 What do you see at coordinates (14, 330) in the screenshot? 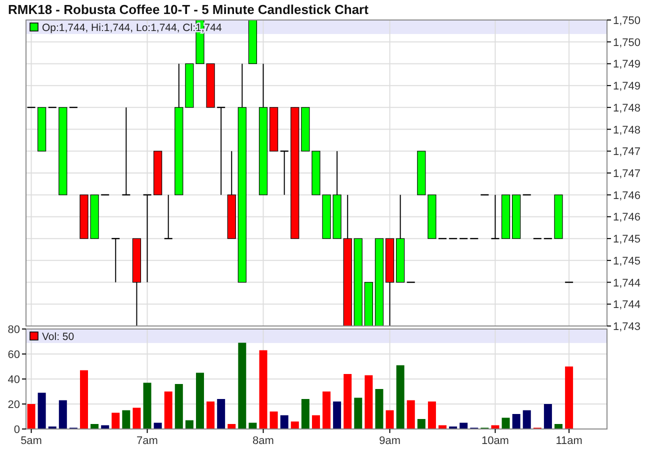
I see `y-tick-label: 80` at bounding box center [14, 330].